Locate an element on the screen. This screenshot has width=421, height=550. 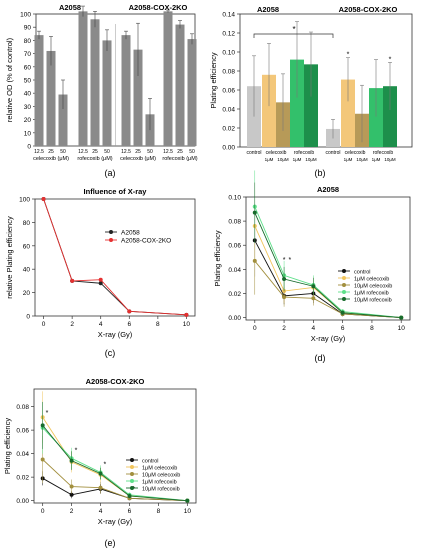
panel-e-xtick-label: 4 is located at coordinates (101, 511).